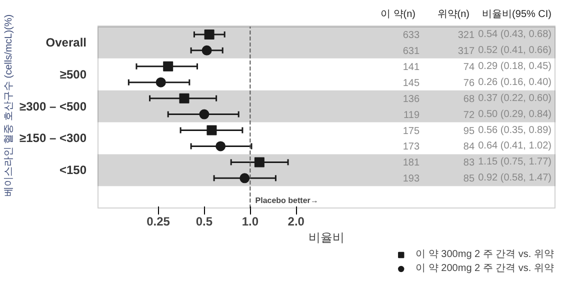 Image resolution: width=567 pixels, height=306 pixels. What do you see at coordinates (398, 14) in the screenshot?
I see `text: 이 약(n)` at bounding box center [398, 14].